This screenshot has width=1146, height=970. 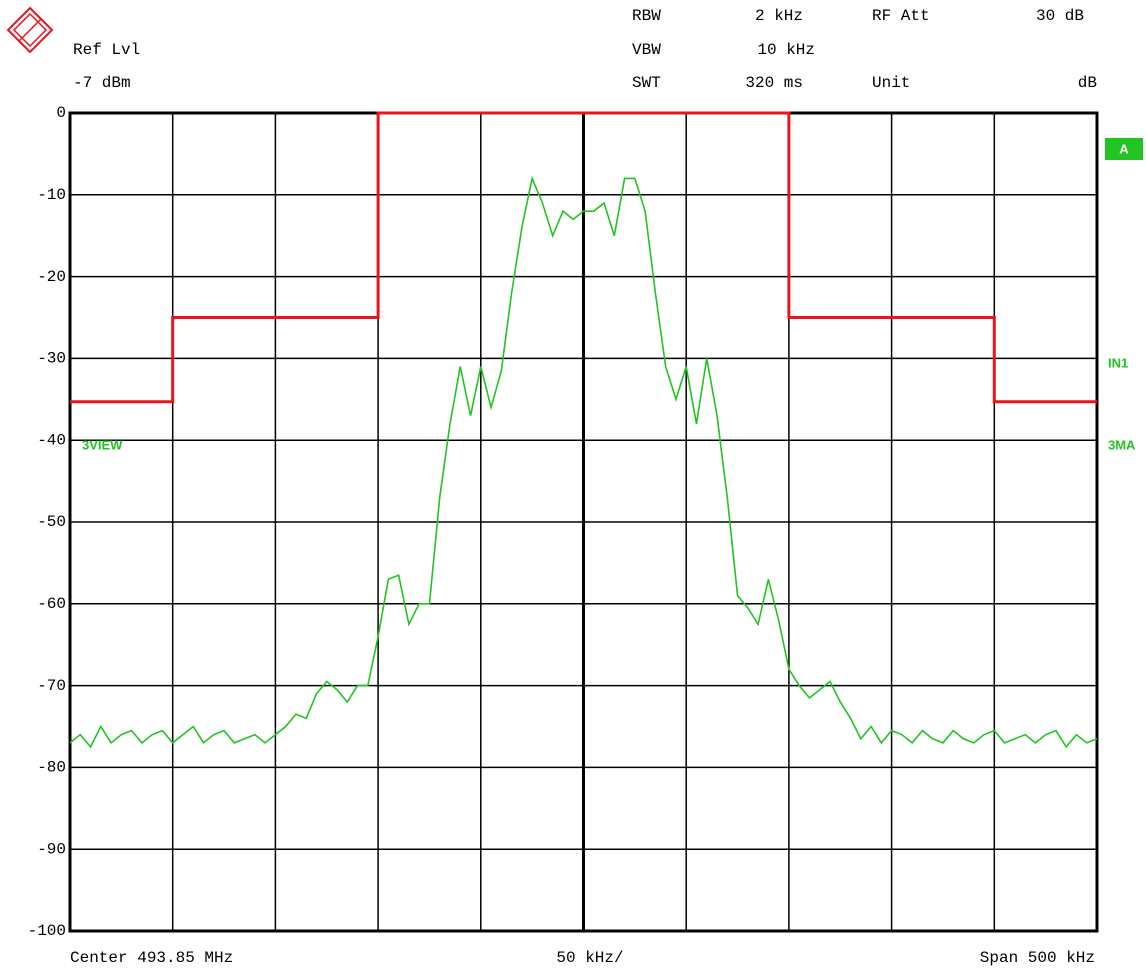 What do you see at coordinates (1118, 362) in the screenshot?
I see `input-label: IN1` at bounding box center [1118, 362].